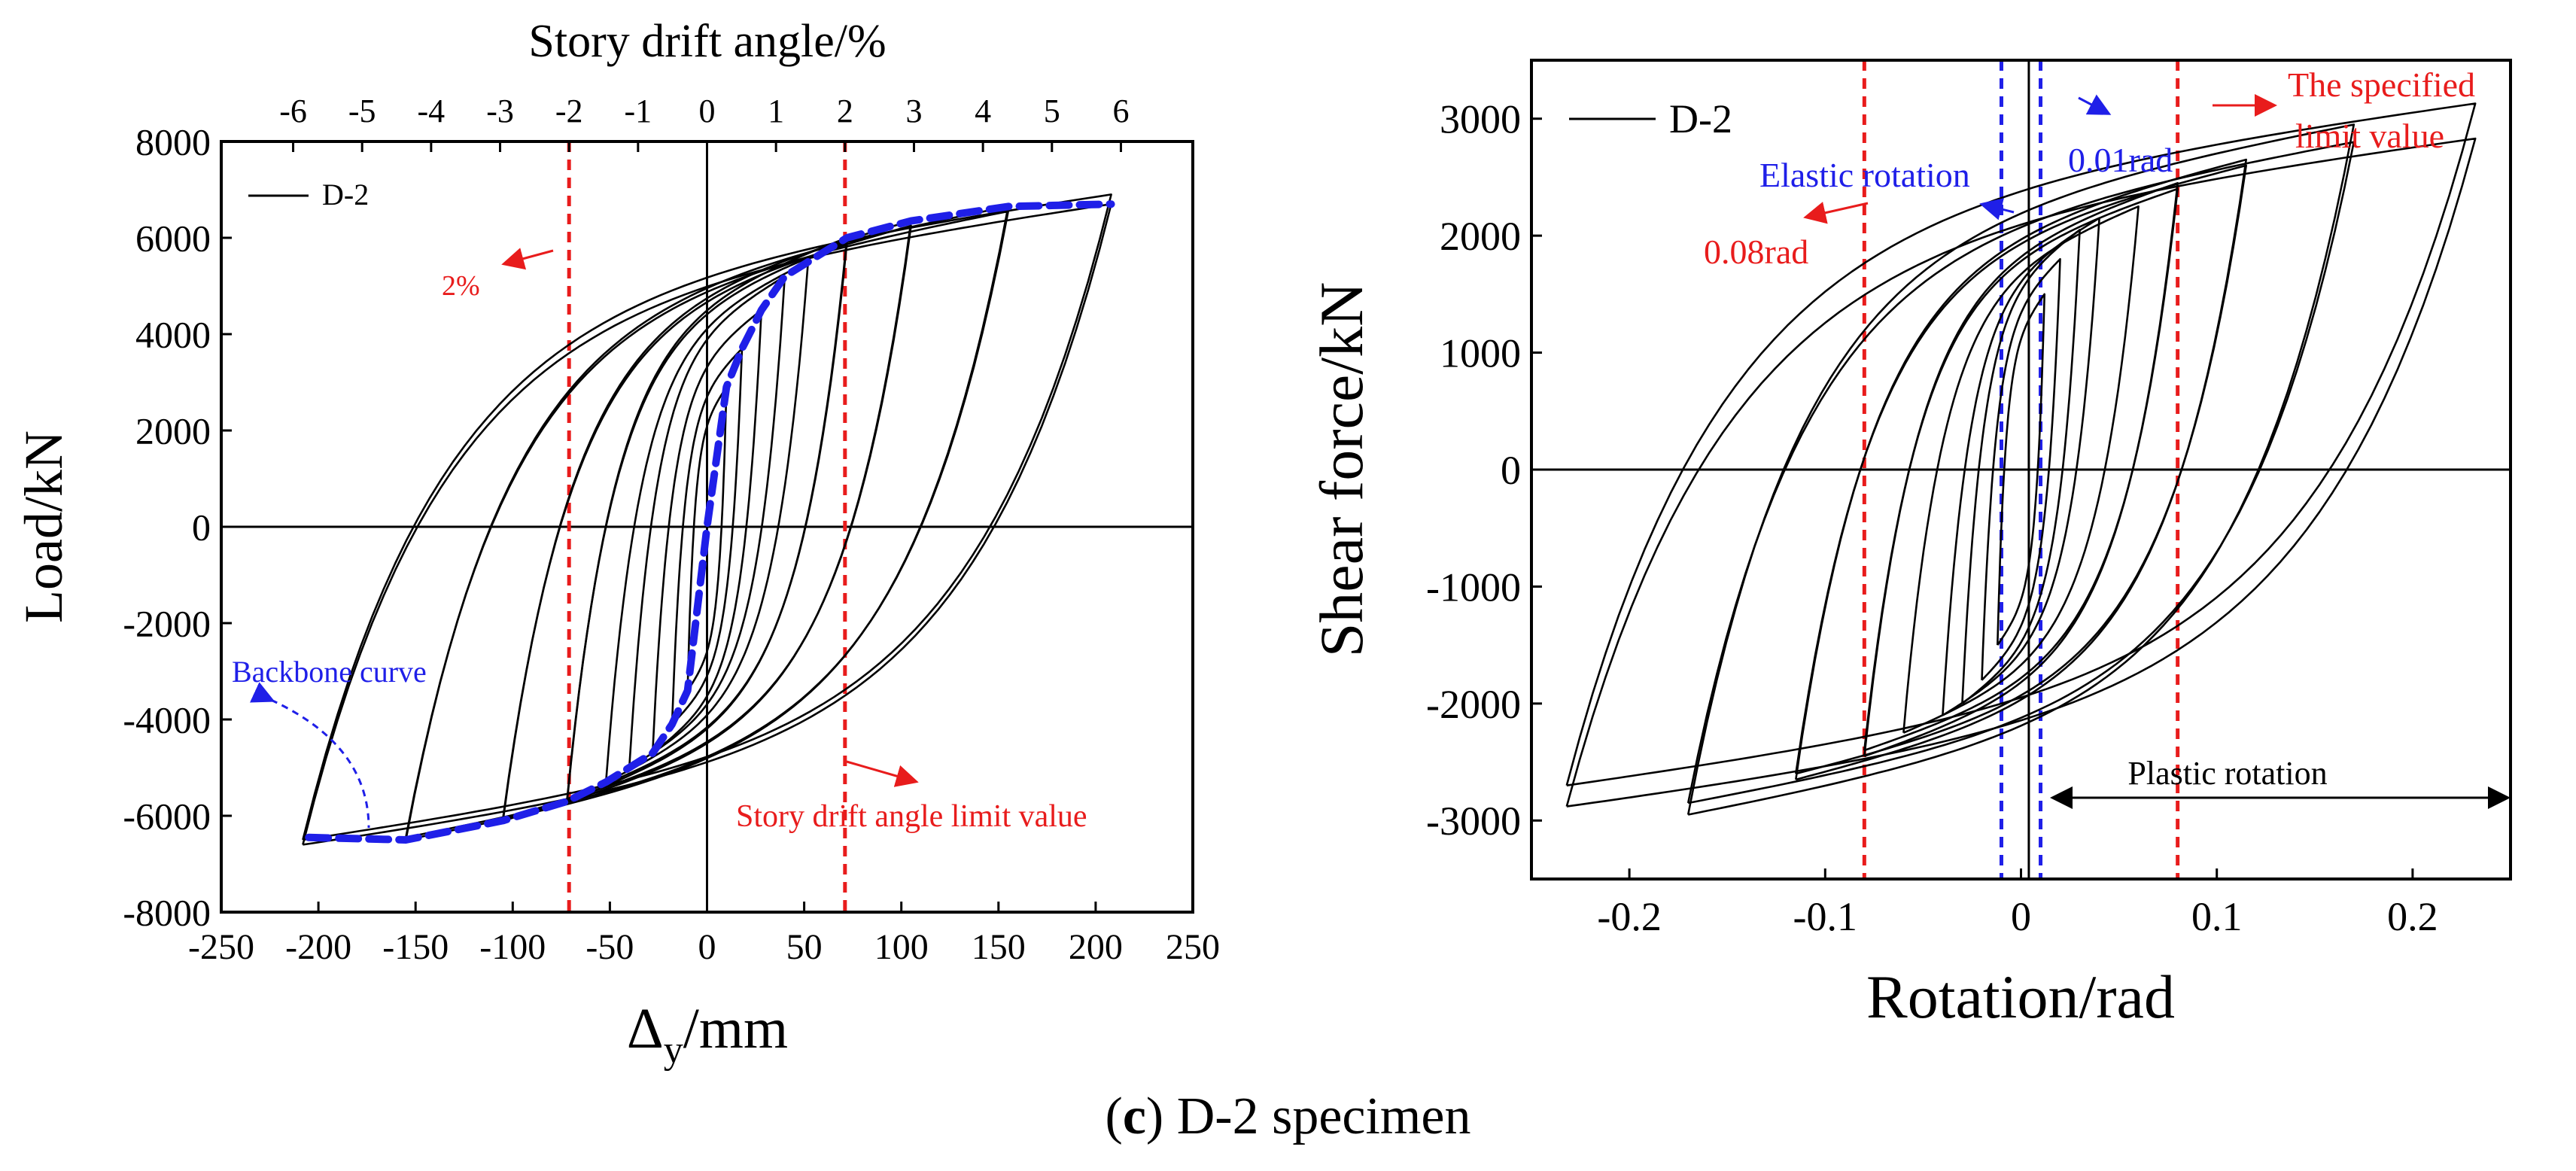 The height and width of the screenshot is (1171, 2576). What do you see at coordinates (167, 816) in the screenshot?
I see `y-tick-label: -6000` at bounding box center [167, 816].